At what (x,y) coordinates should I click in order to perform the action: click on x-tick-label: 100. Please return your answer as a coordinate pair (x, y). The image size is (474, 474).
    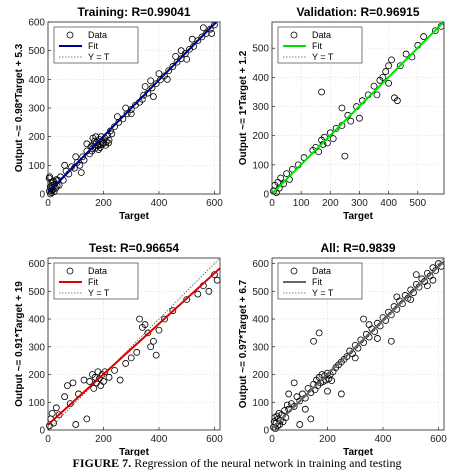
    Looking at the image, I should click on (301, 203).